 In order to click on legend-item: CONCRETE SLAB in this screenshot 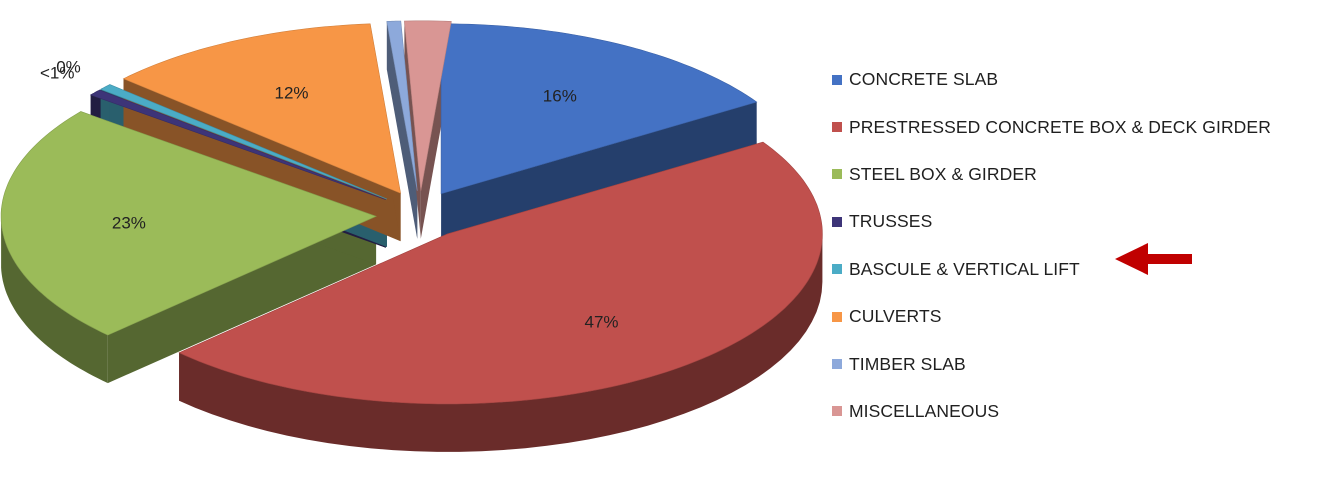, I will do `click(1051, 79)`.